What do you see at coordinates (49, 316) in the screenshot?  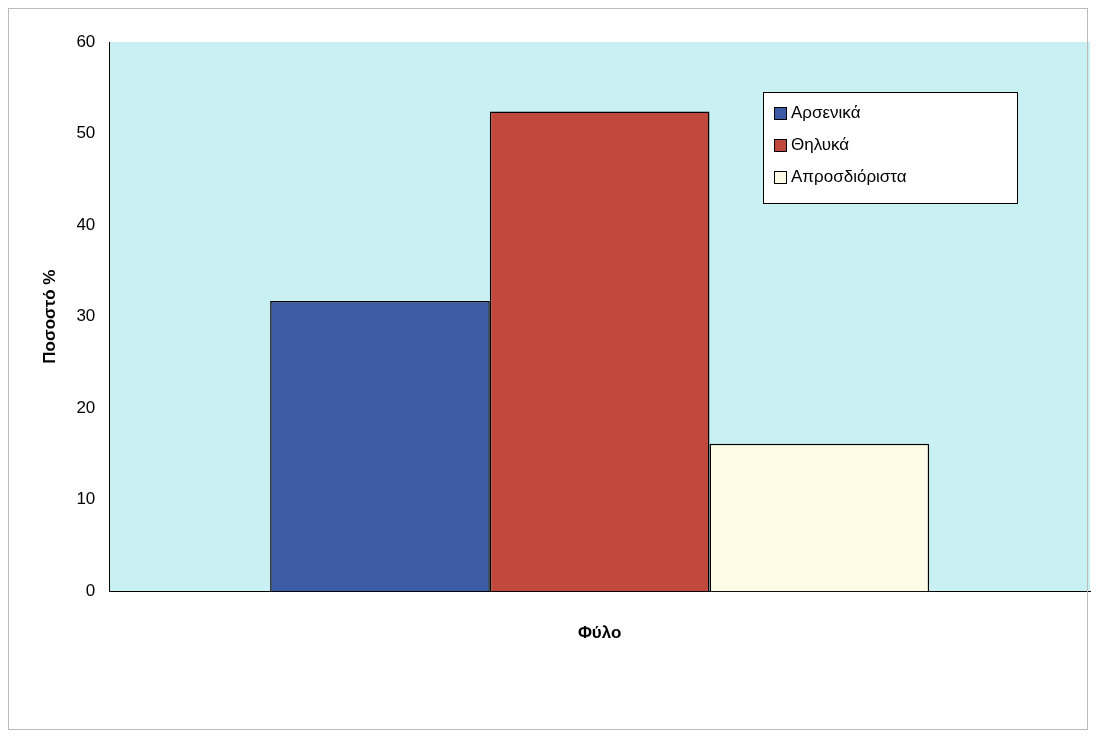 I see `y-axis-title: Ποσοστό %` at bounding box center [49, 316].